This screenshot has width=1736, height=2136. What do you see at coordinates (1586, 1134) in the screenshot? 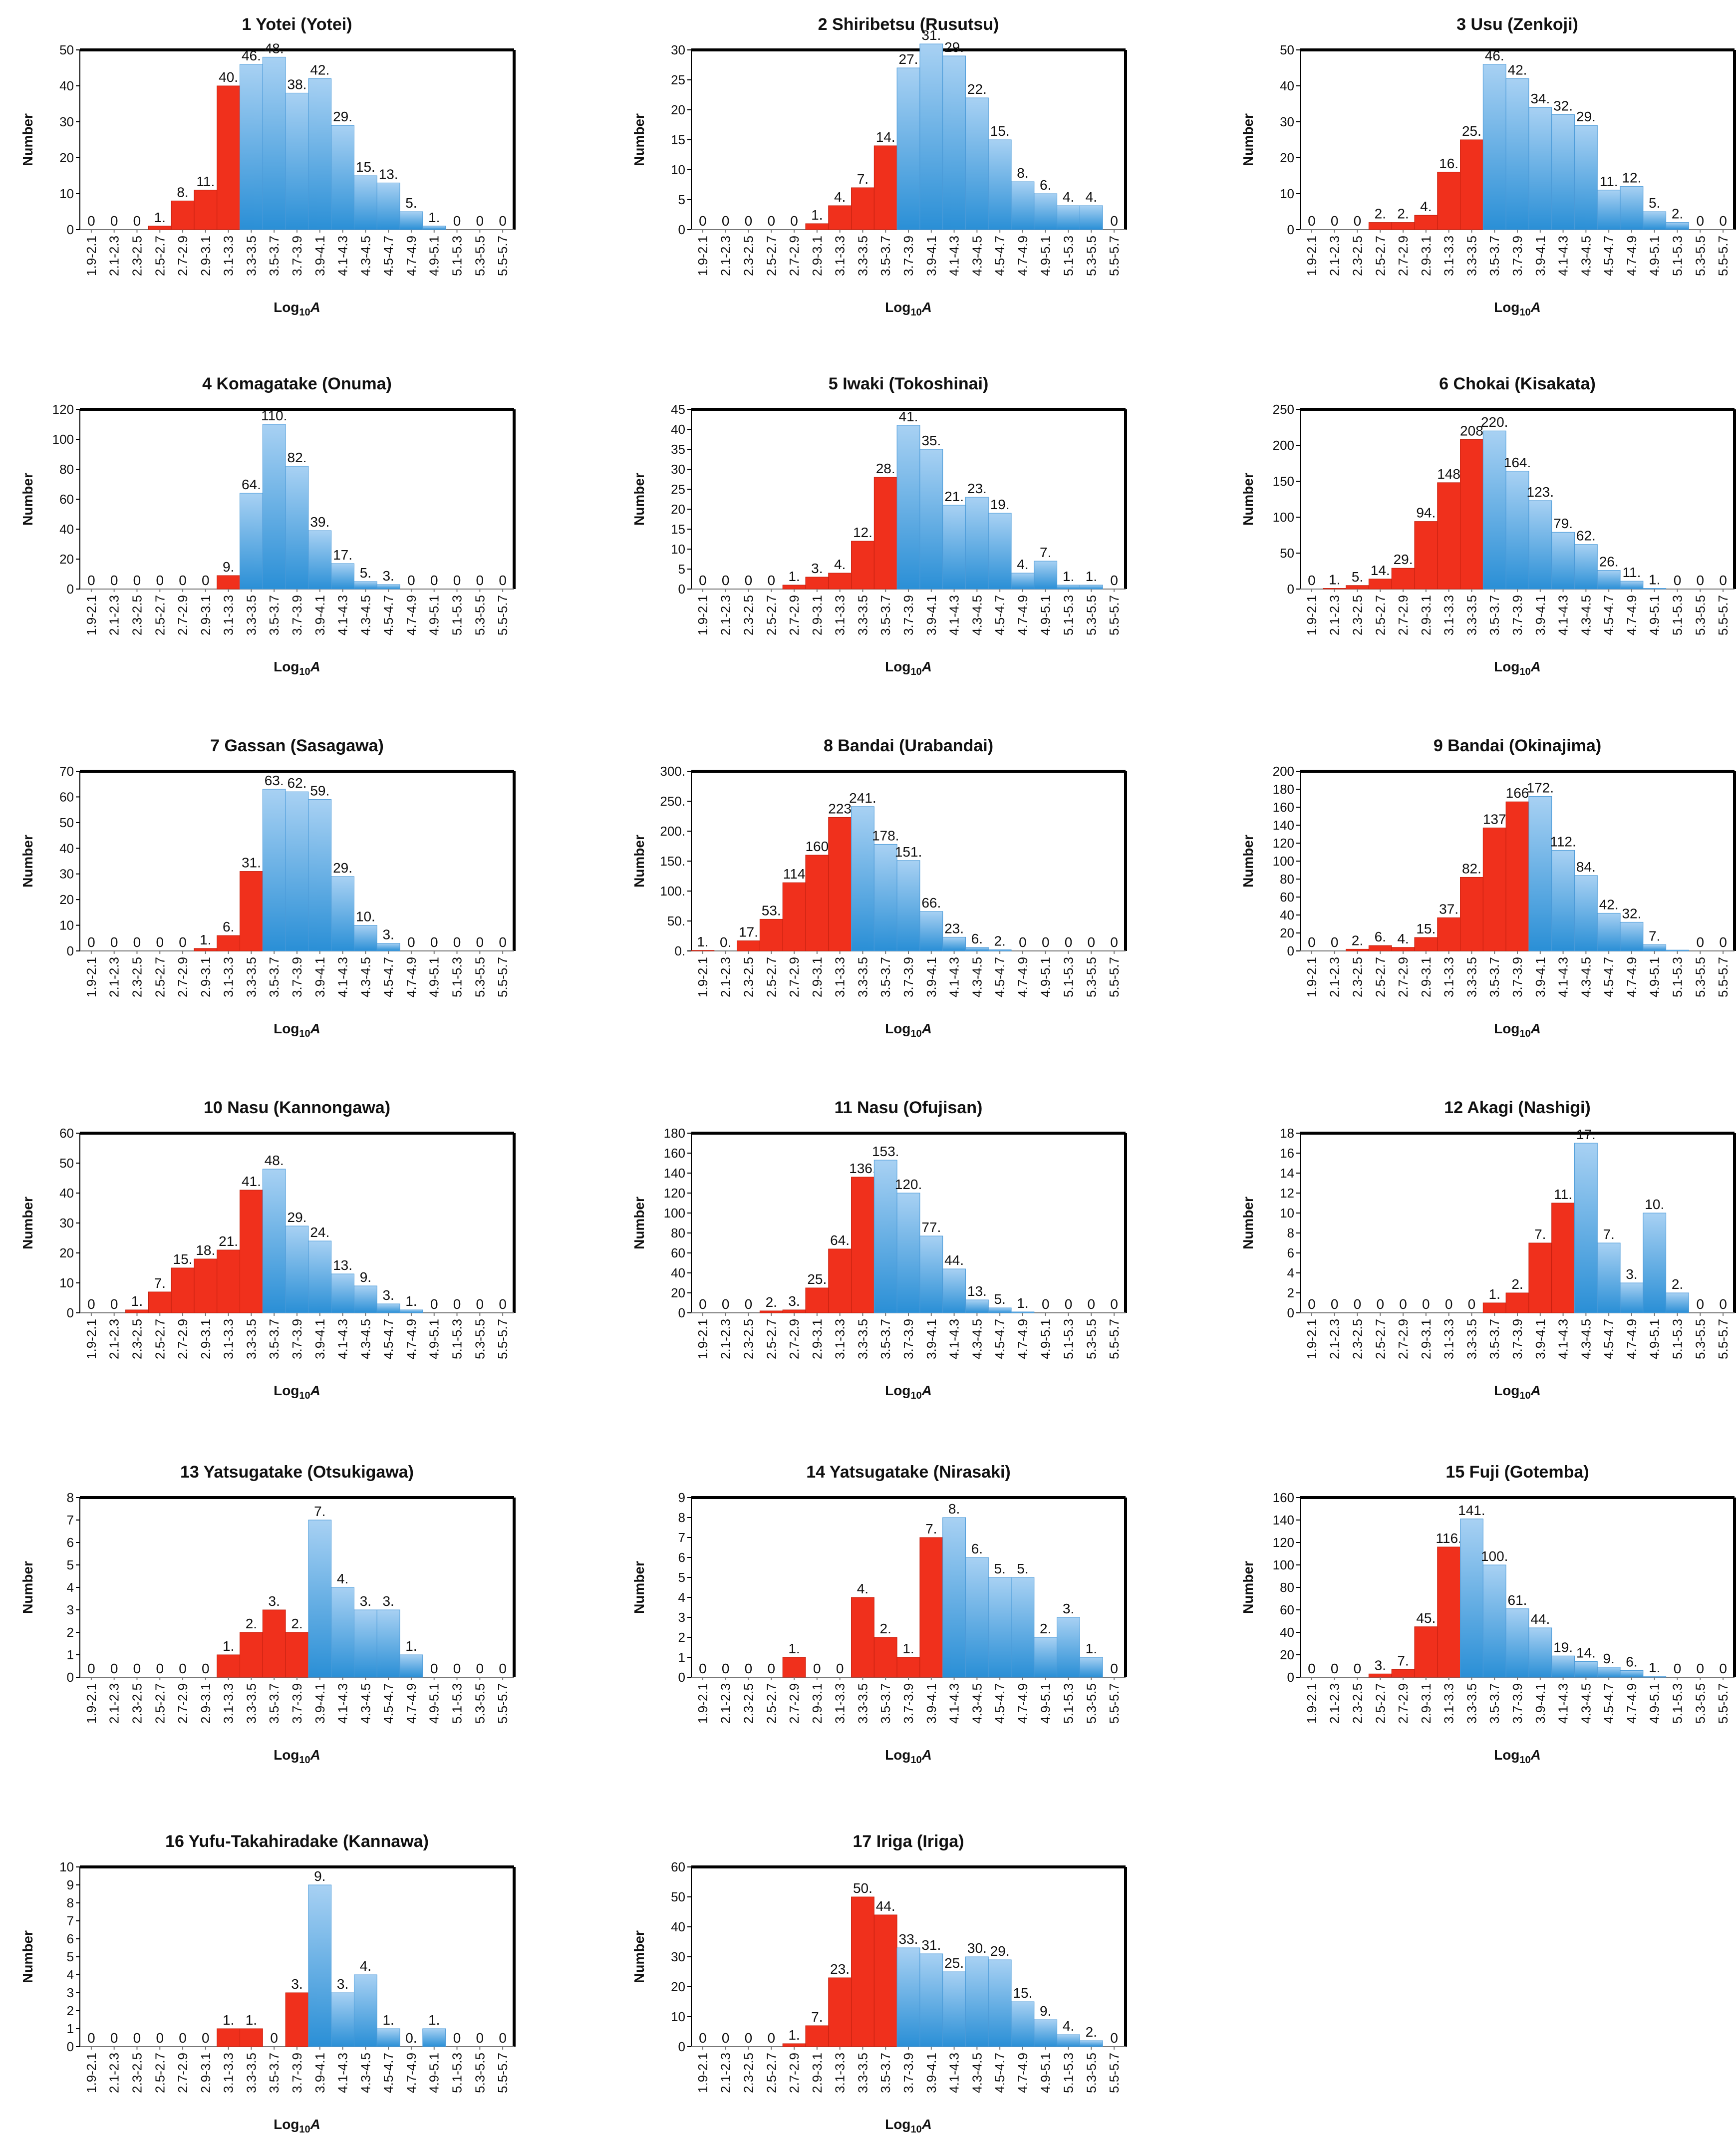
I see `data-label: 17.` at bounding box center [1586, 1134].